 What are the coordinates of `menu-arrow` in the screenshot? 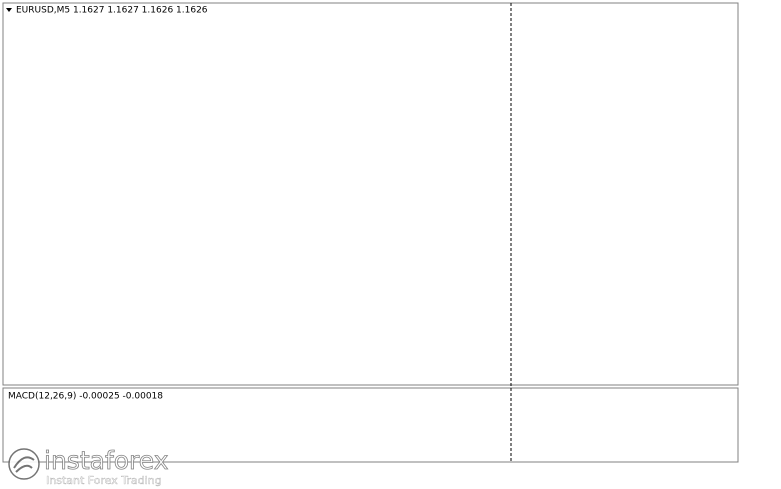 It's located at (9, 10).